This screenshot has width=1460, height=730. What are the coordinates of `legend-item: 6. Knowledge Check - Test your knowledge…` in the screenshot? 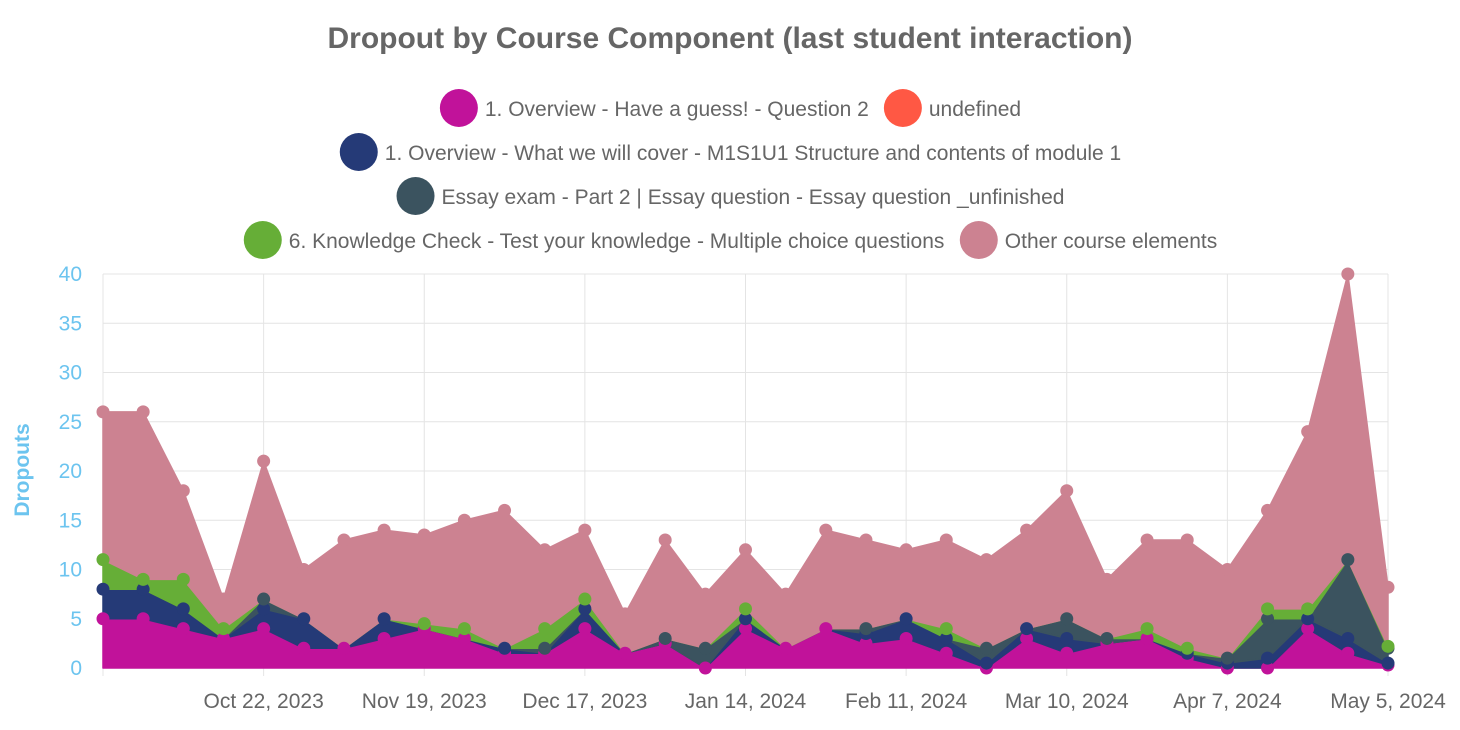 It's located at (594, 240).